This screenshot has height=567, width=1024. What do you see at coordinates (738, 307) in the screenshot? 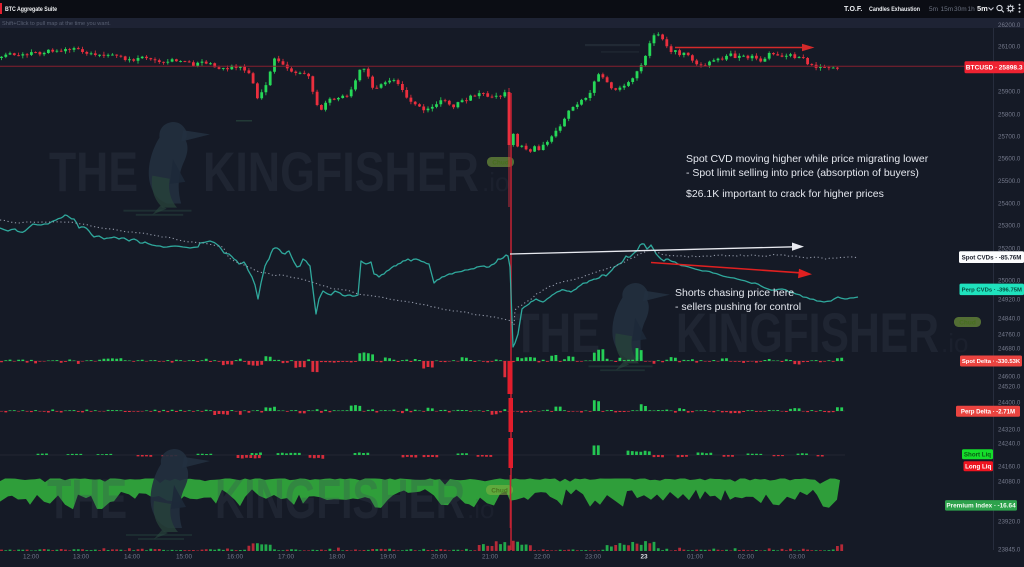
I see `svg-text: - sellers pushing for control` at bounding box center [738, 307].